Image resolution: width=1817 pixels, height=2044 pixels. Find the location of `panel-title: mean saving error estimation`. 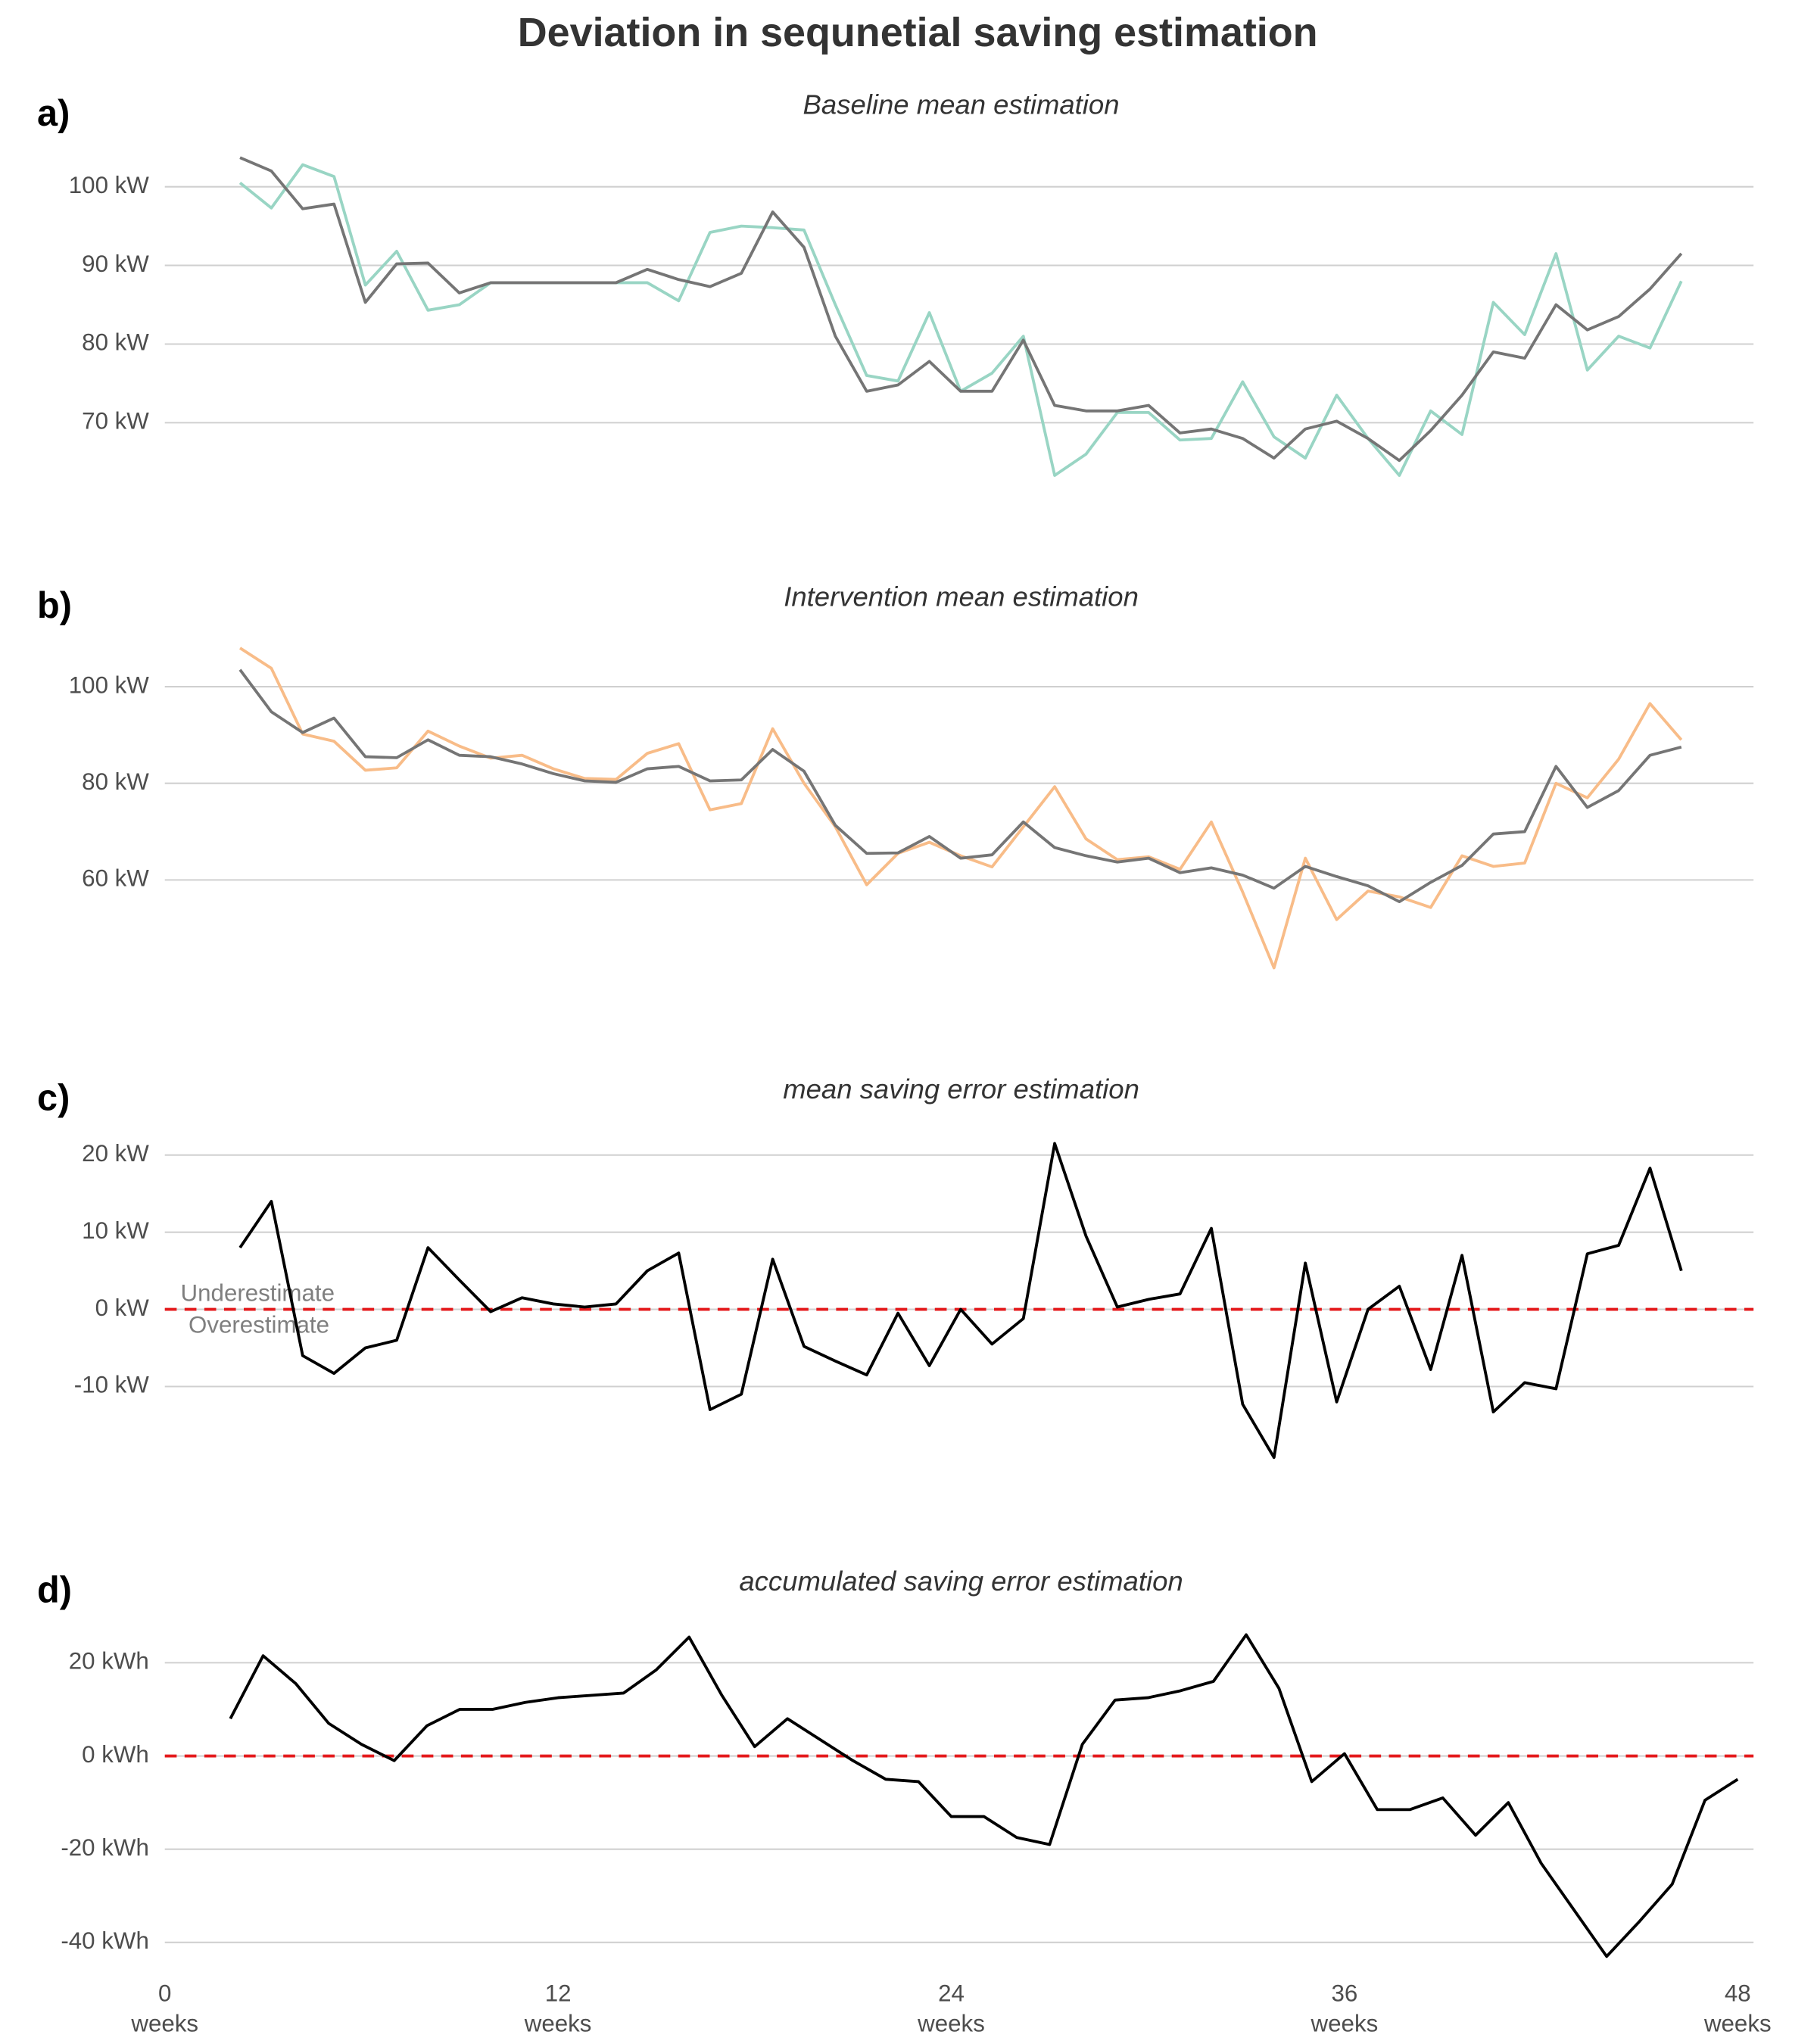

panel-title: mean saving error estimation is located at coordinates (961, 1089).